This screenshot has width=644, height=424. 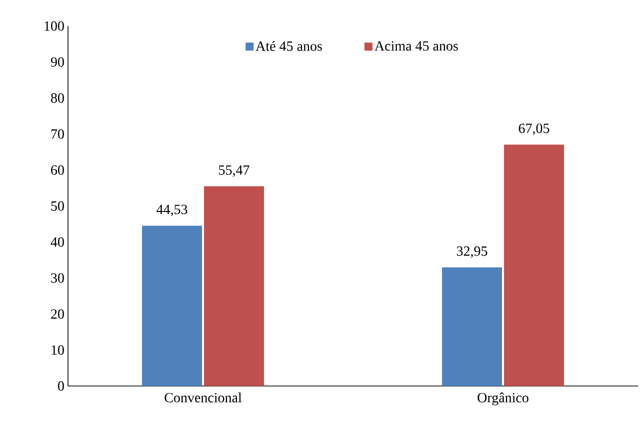 I want to click on x-tick-label: Orgânico, so click(x=503, y=399).